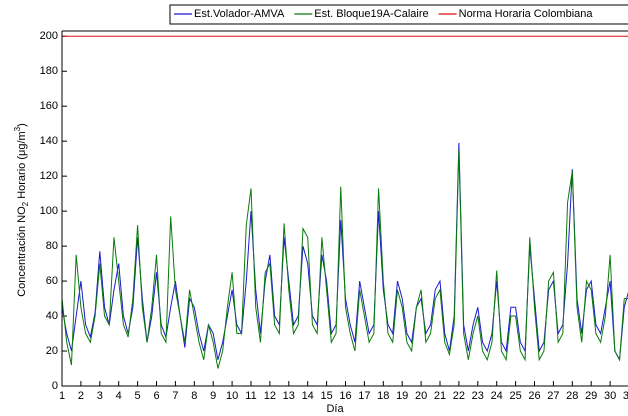 The width and height of the screenshot is (628, 416). Describe the element at coordinates (138, 396) in the screenshot. I see `x-tick-label: 5` at that location.